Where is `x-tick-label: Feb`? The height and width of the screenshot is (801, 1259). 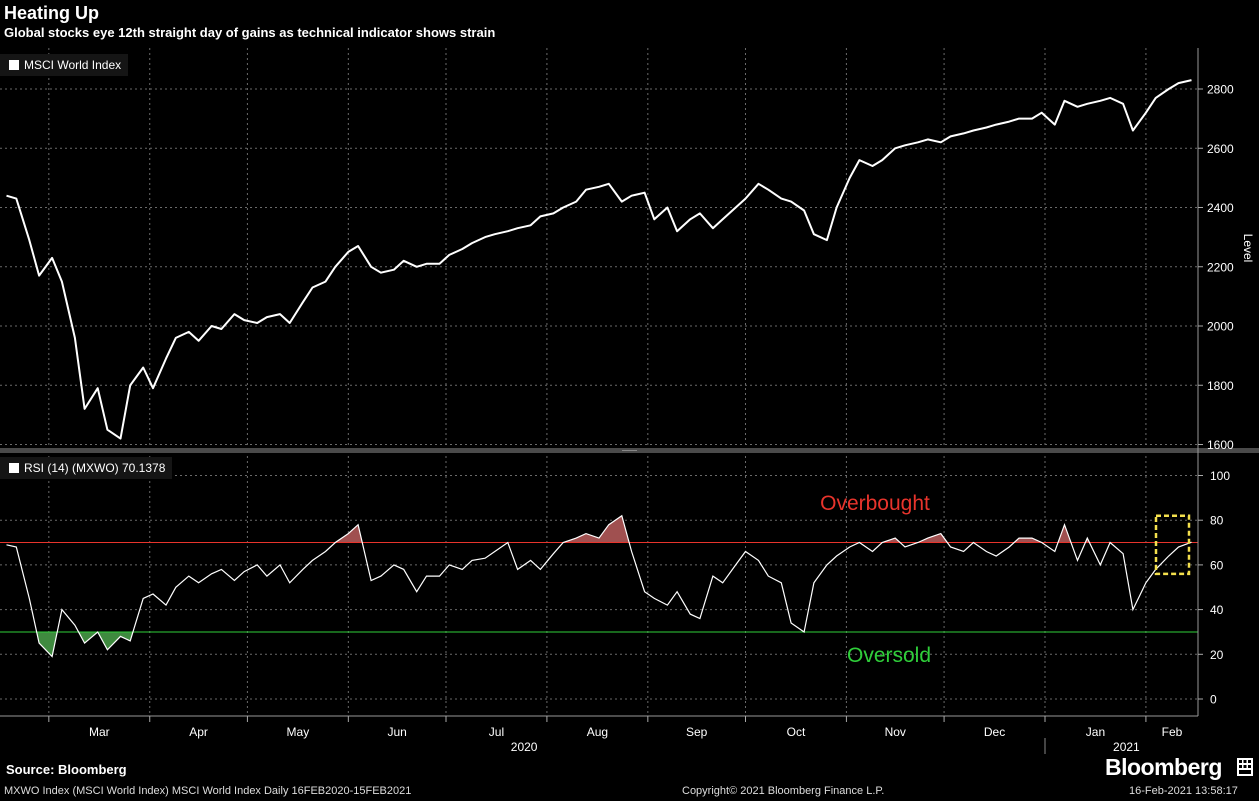
x-tick-label: Feb is located at coordinates (1172, 732).